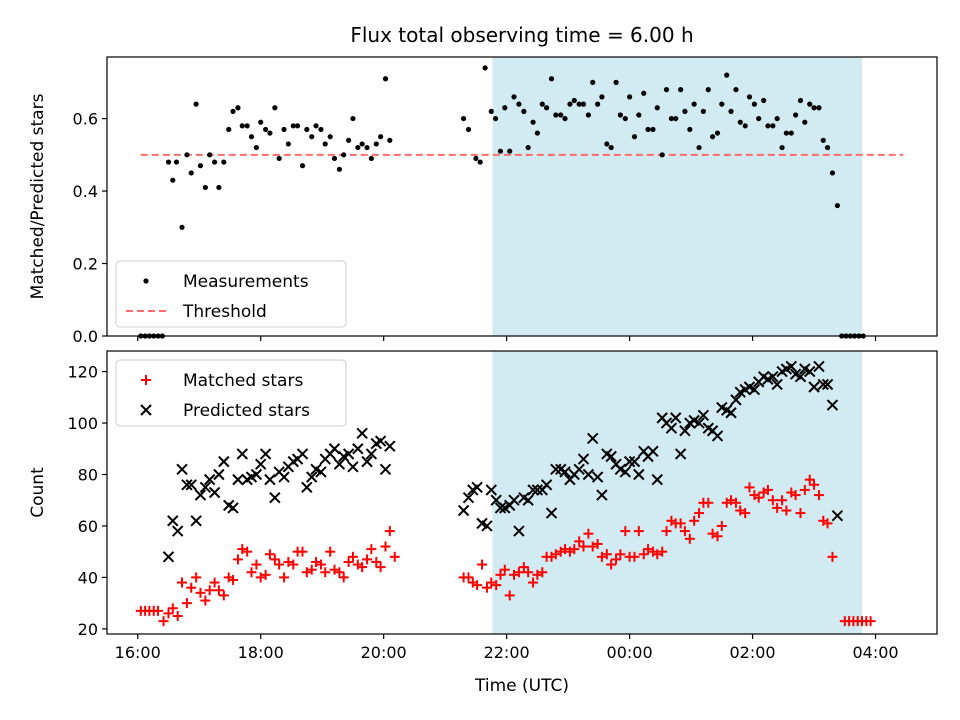  What do you see at coordinates (677, 196) in the screenshot?
I see `shaded-interval` at bounding box center [677, 196].